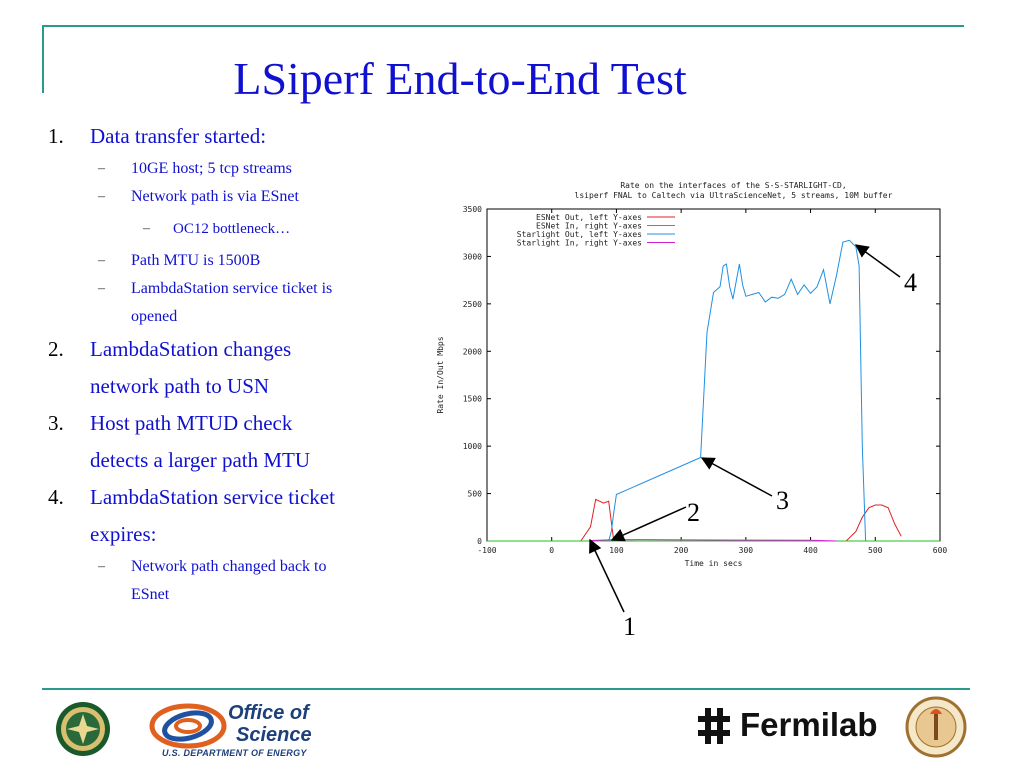 The width and height of the screenshot is (1023, 767). Describe the element at coordinates (154, 316) in the screenshot. I see `bullet-text: opened` at that location.